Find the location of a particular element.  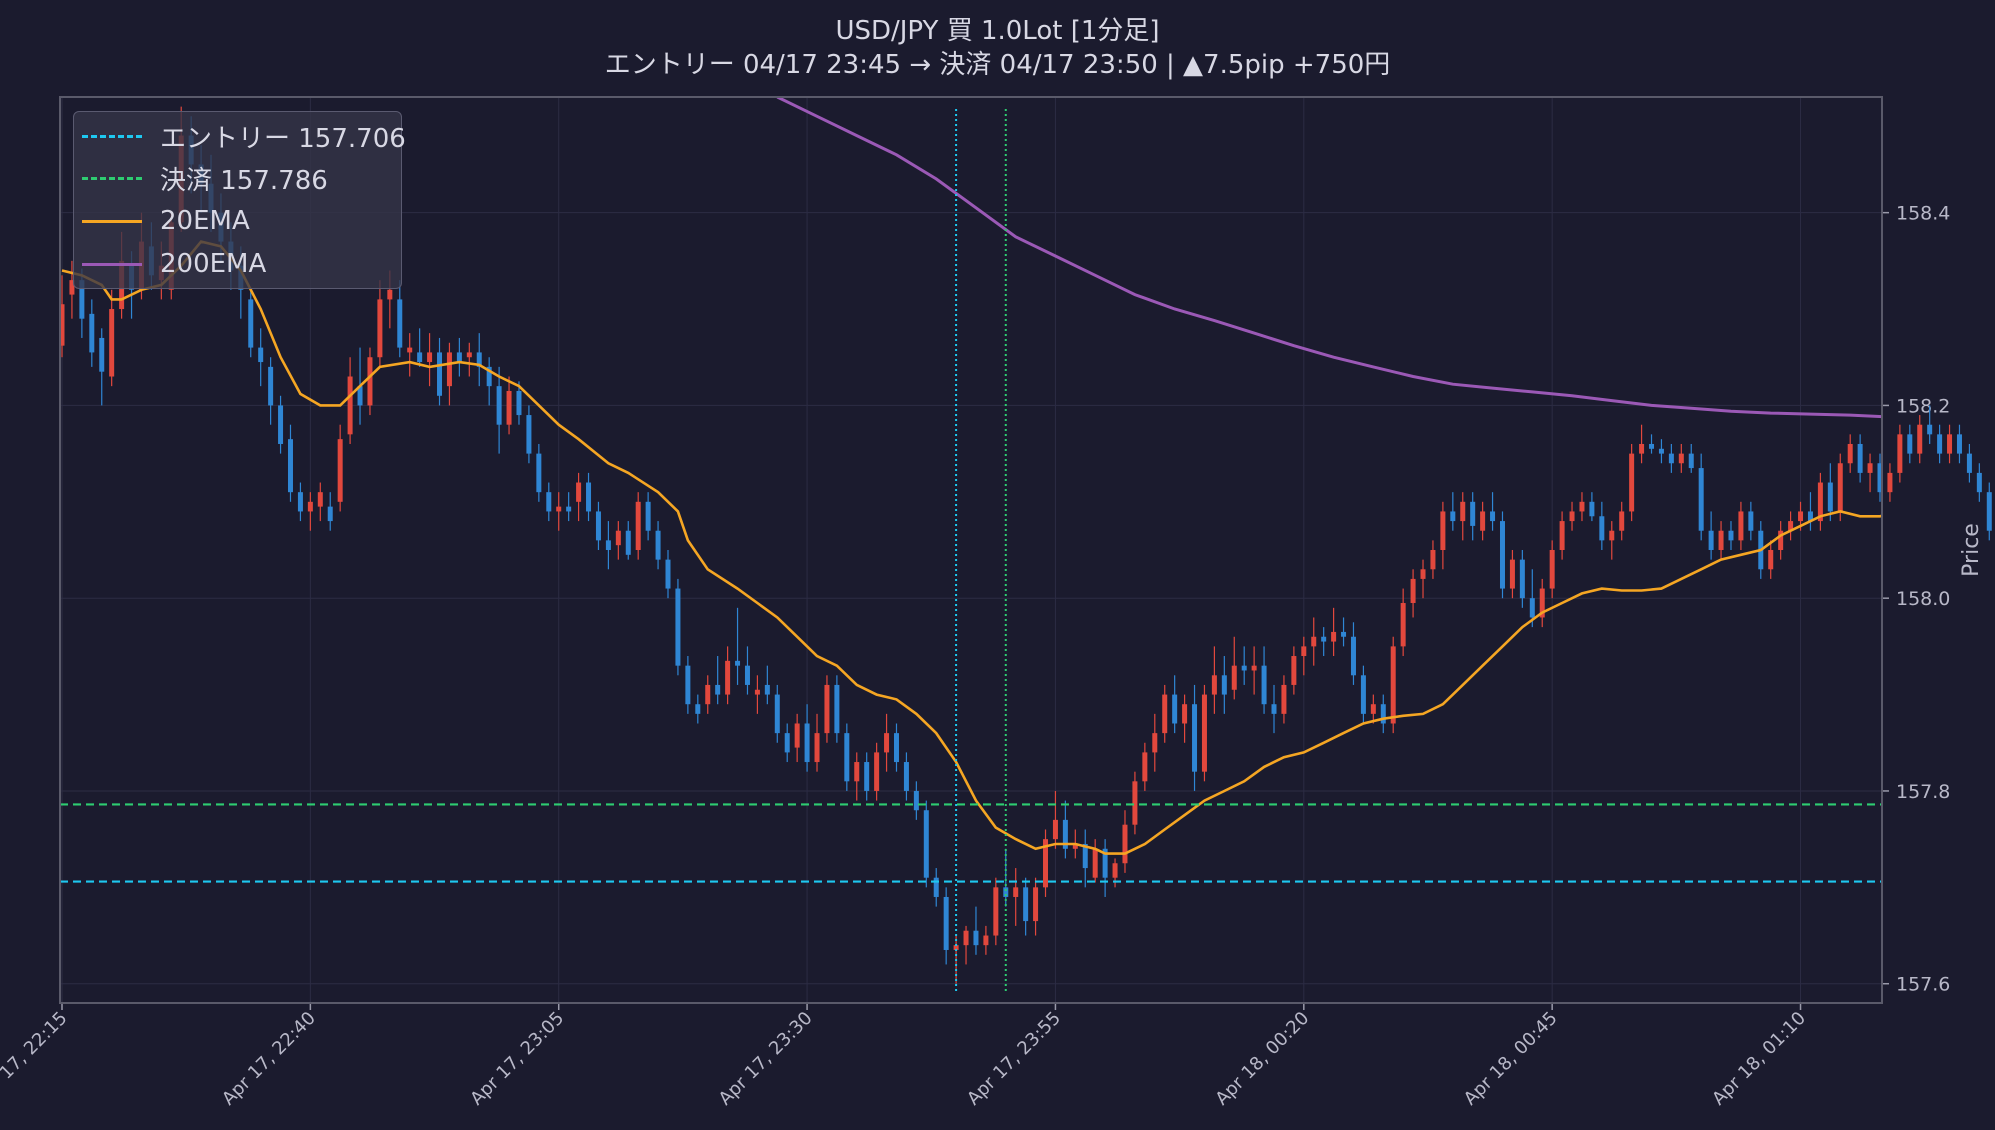

x-tick-label: Apr 17, 23:55 is located at coordinates (1014, 1059).